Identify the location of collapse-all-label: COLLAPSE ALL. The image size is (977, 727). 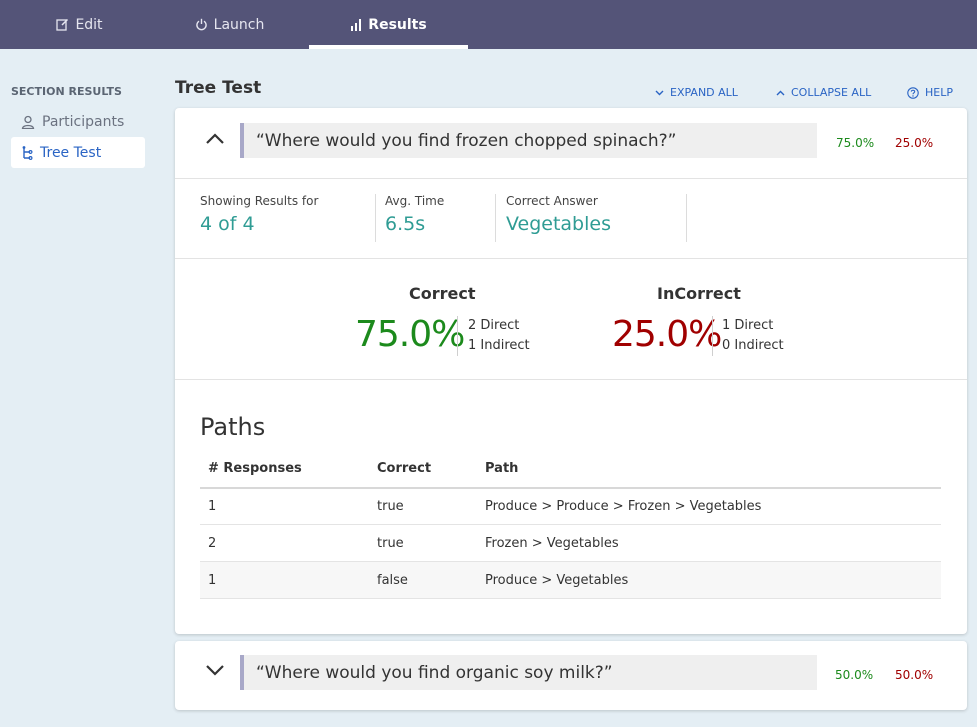
(831, 92).